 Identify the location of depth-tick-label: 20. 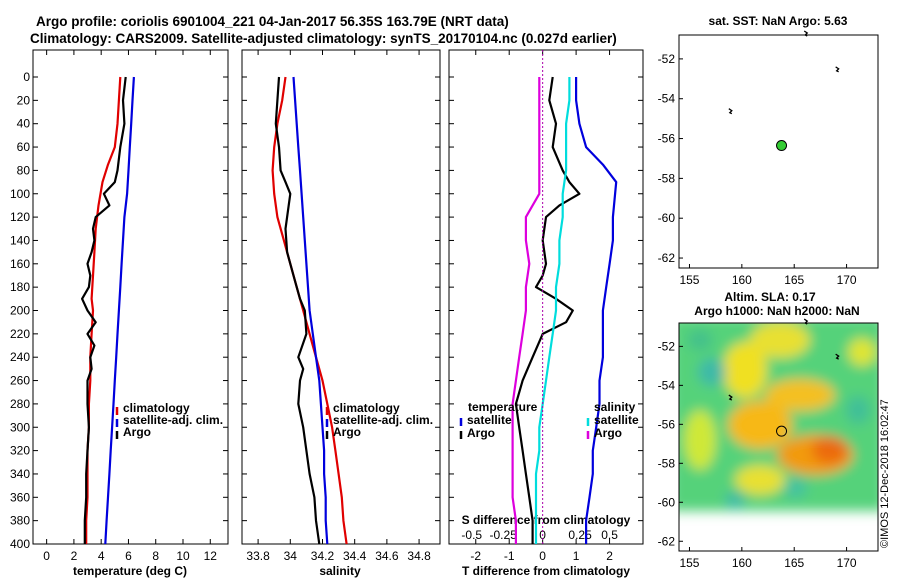
(24, 100).